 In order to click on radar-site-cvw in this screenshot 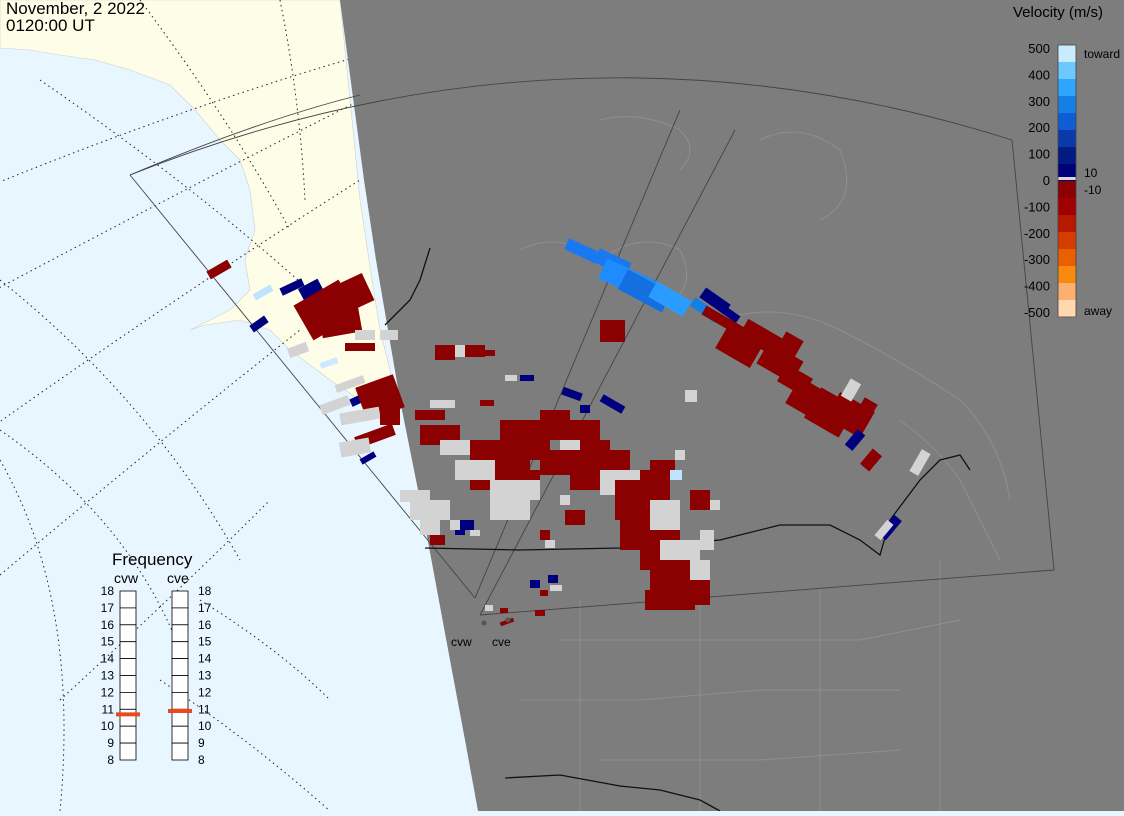, I will do `click(484, 623)`.